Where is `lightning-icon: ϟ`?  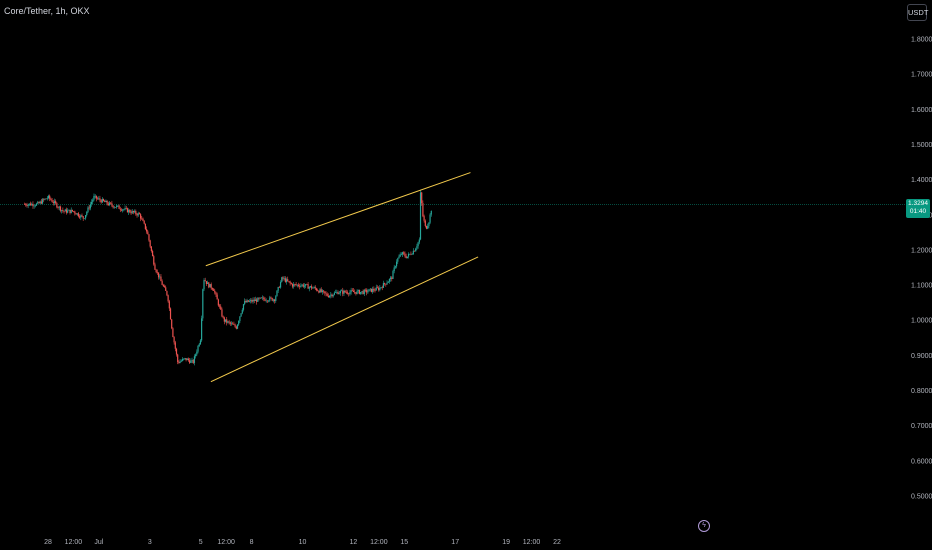 lightning-icon: ϟ is located at coordinates (704, 526).